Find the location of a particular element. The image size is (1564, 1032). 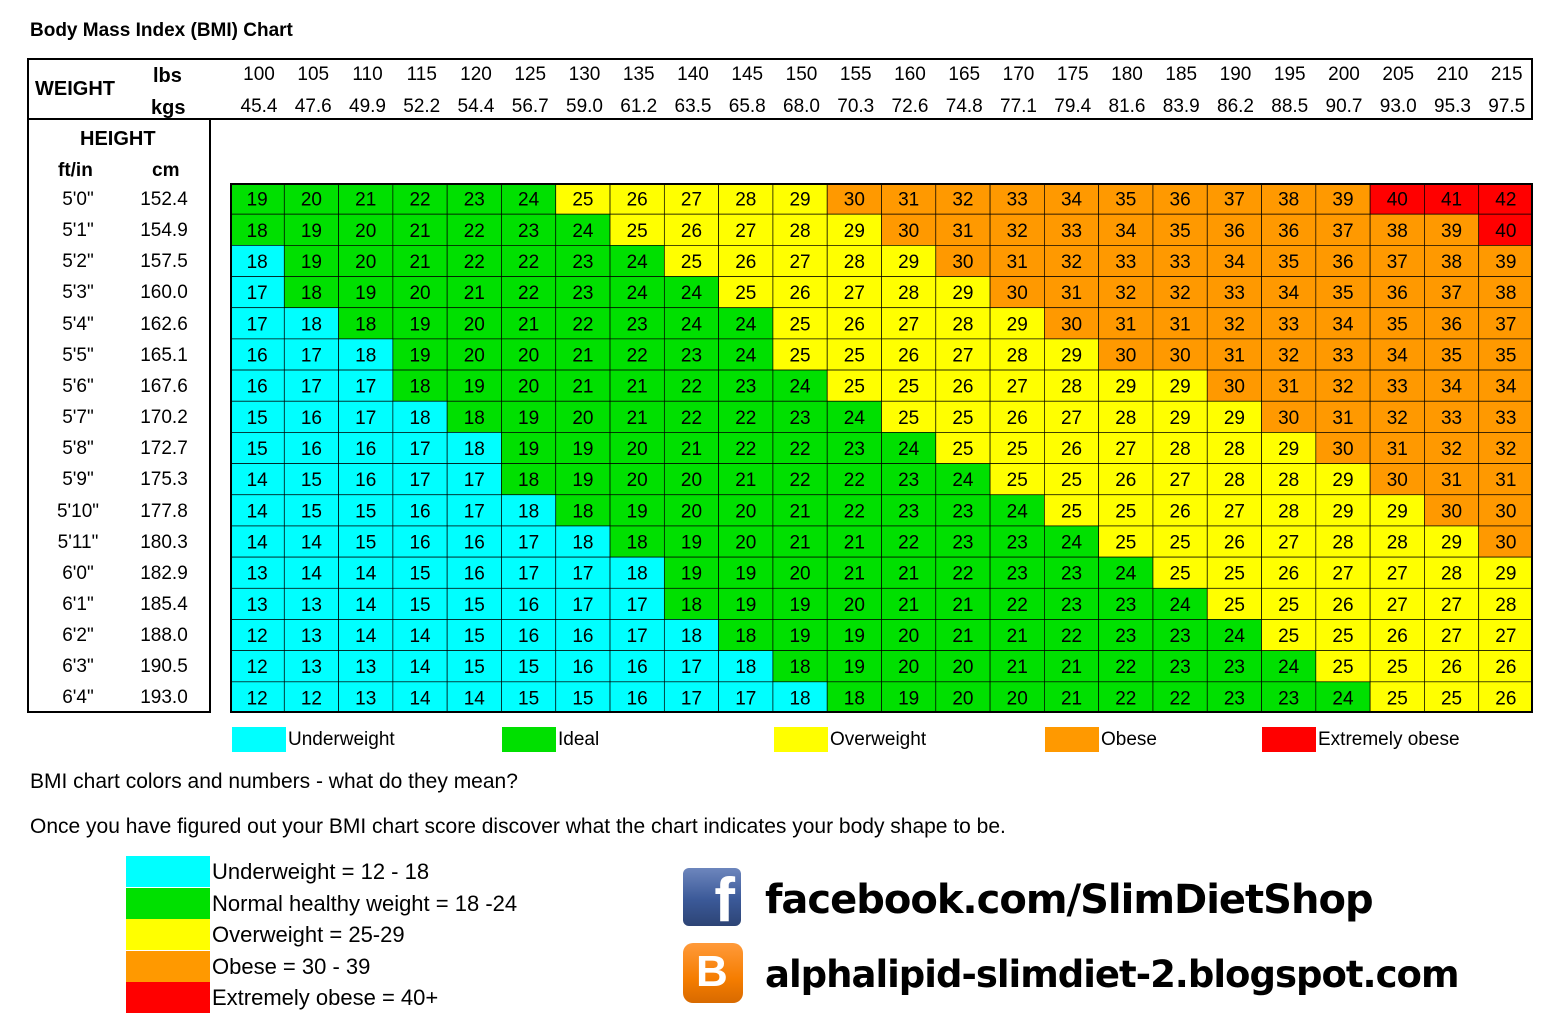

weight-lbs-label: 165 is located at coordinates (964, 74).